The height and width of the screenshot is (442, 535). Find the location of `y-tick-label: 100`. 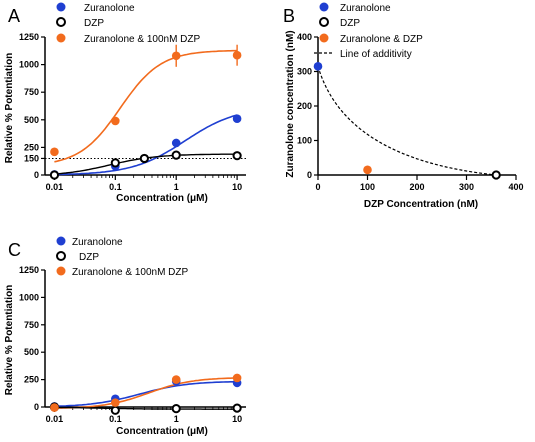

y-tick-label: 100 is located at coordinates (304, 141).